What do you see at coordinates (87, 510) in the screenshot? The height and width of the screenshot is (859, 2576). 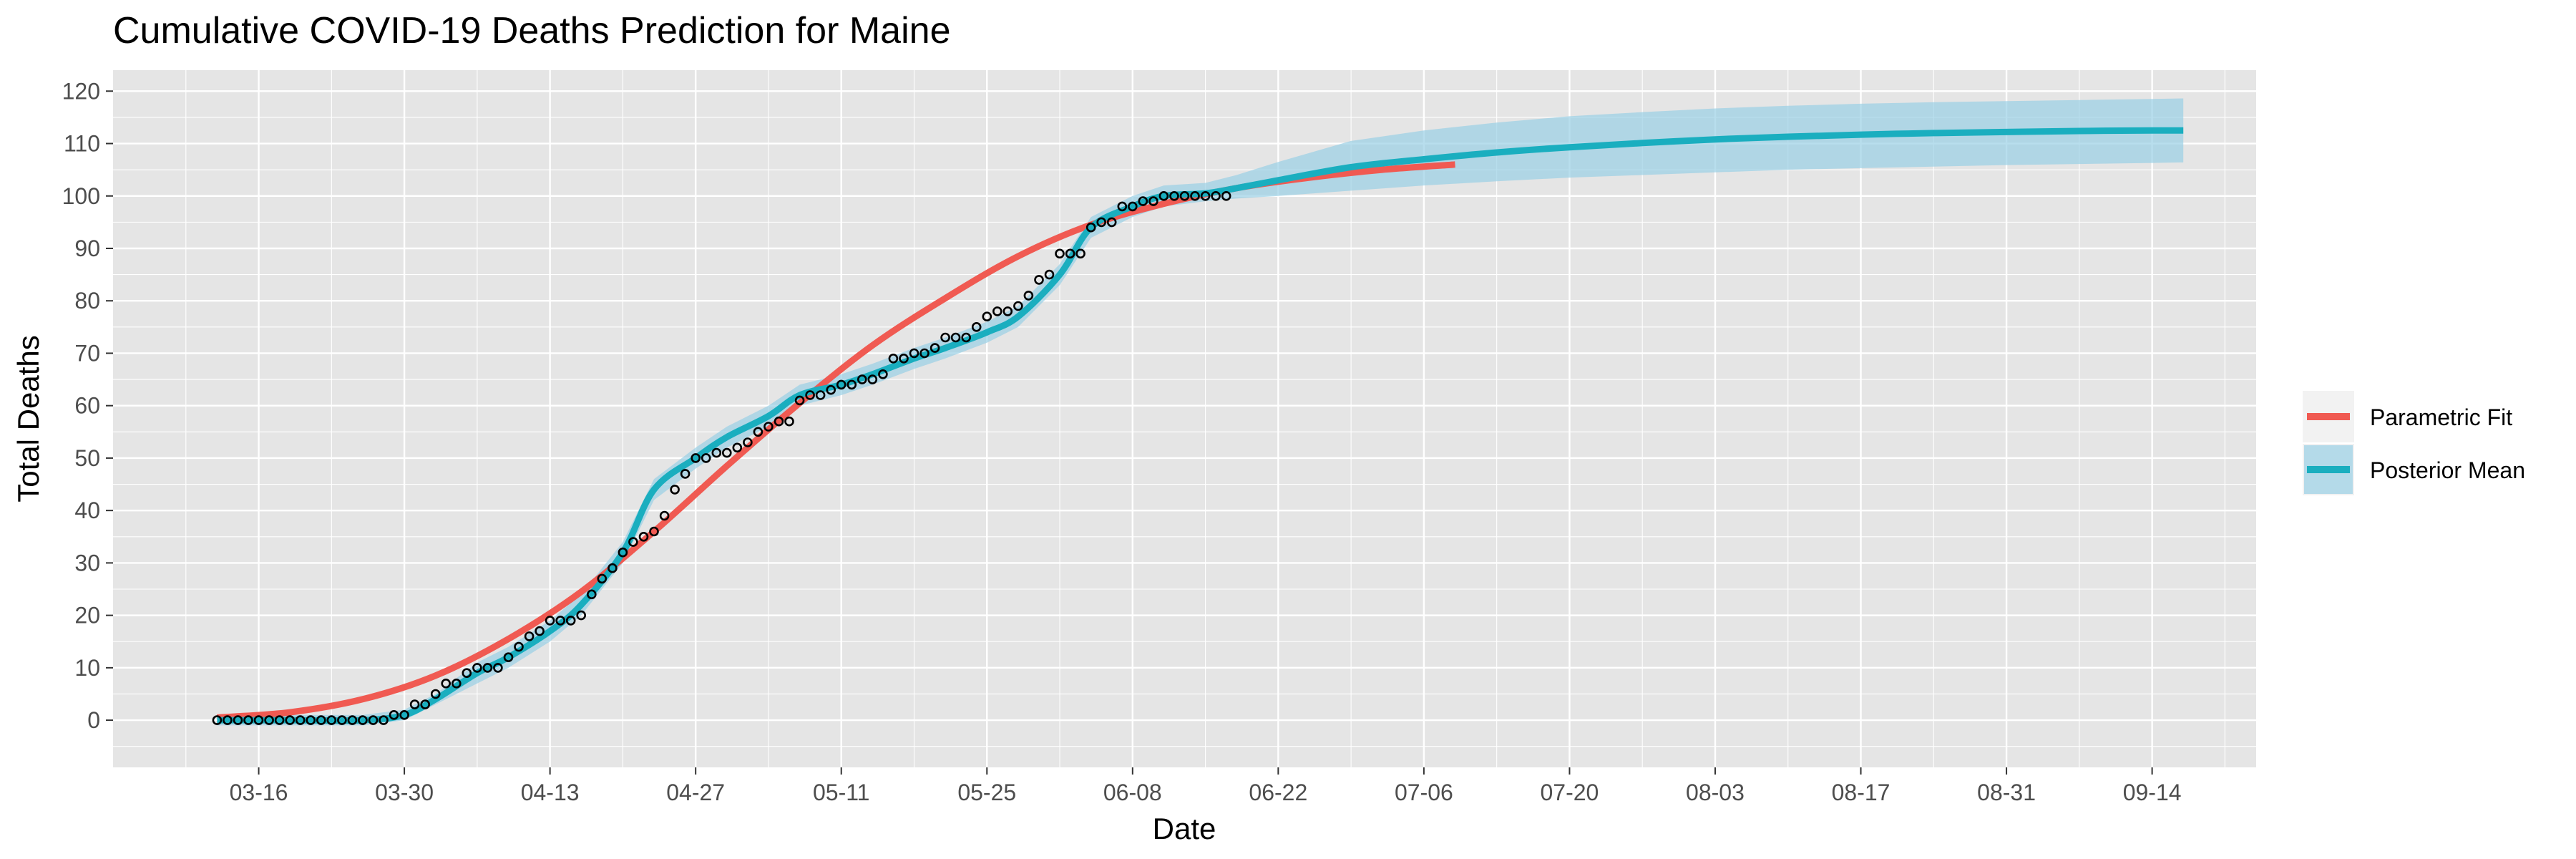 I see `y-tick-label: 40` at bounding box center [87, 510].